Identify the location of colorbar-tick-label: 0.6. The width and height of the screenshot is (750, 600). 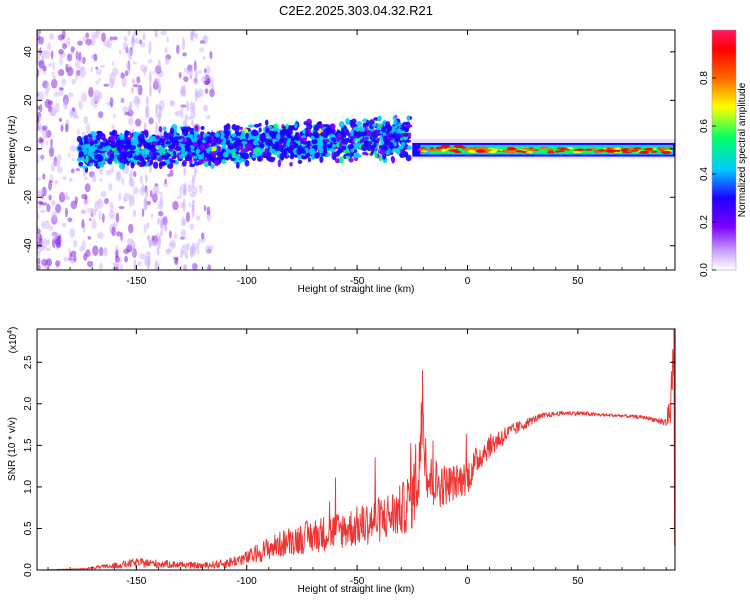
(704, 126).